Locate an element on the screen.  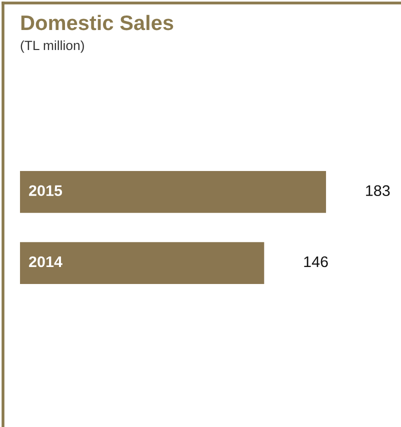
data-label: 146 is located at coordinates (316, 262).